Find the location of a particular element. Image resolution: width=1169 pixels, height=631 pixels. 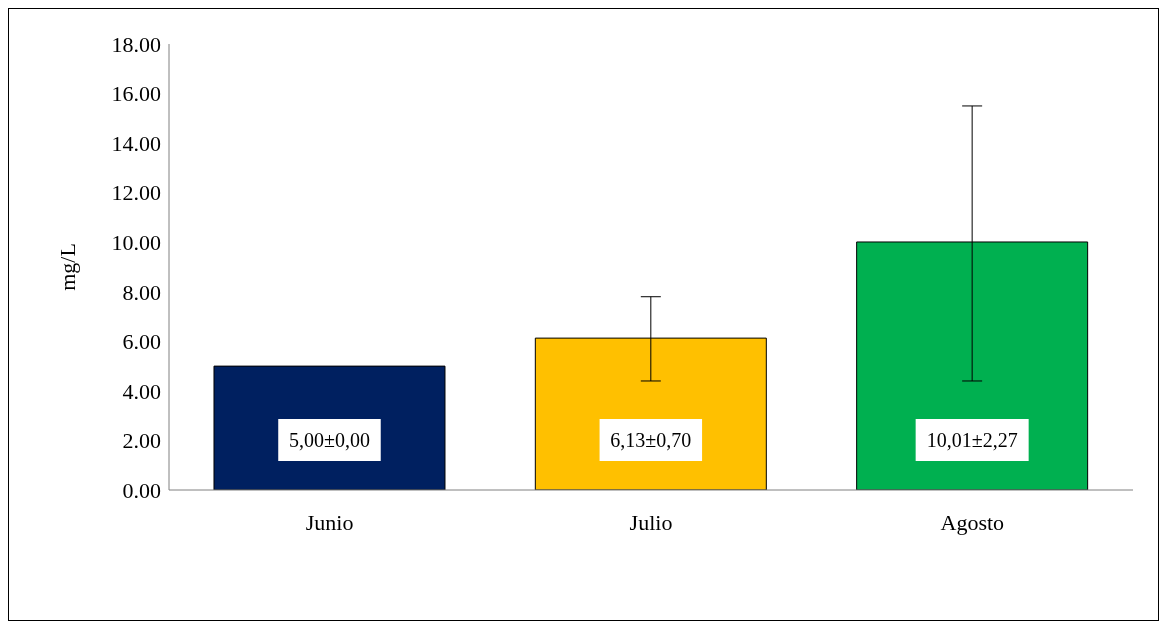

y-tick-label: 8.00 is located at coordinates (141, 292).